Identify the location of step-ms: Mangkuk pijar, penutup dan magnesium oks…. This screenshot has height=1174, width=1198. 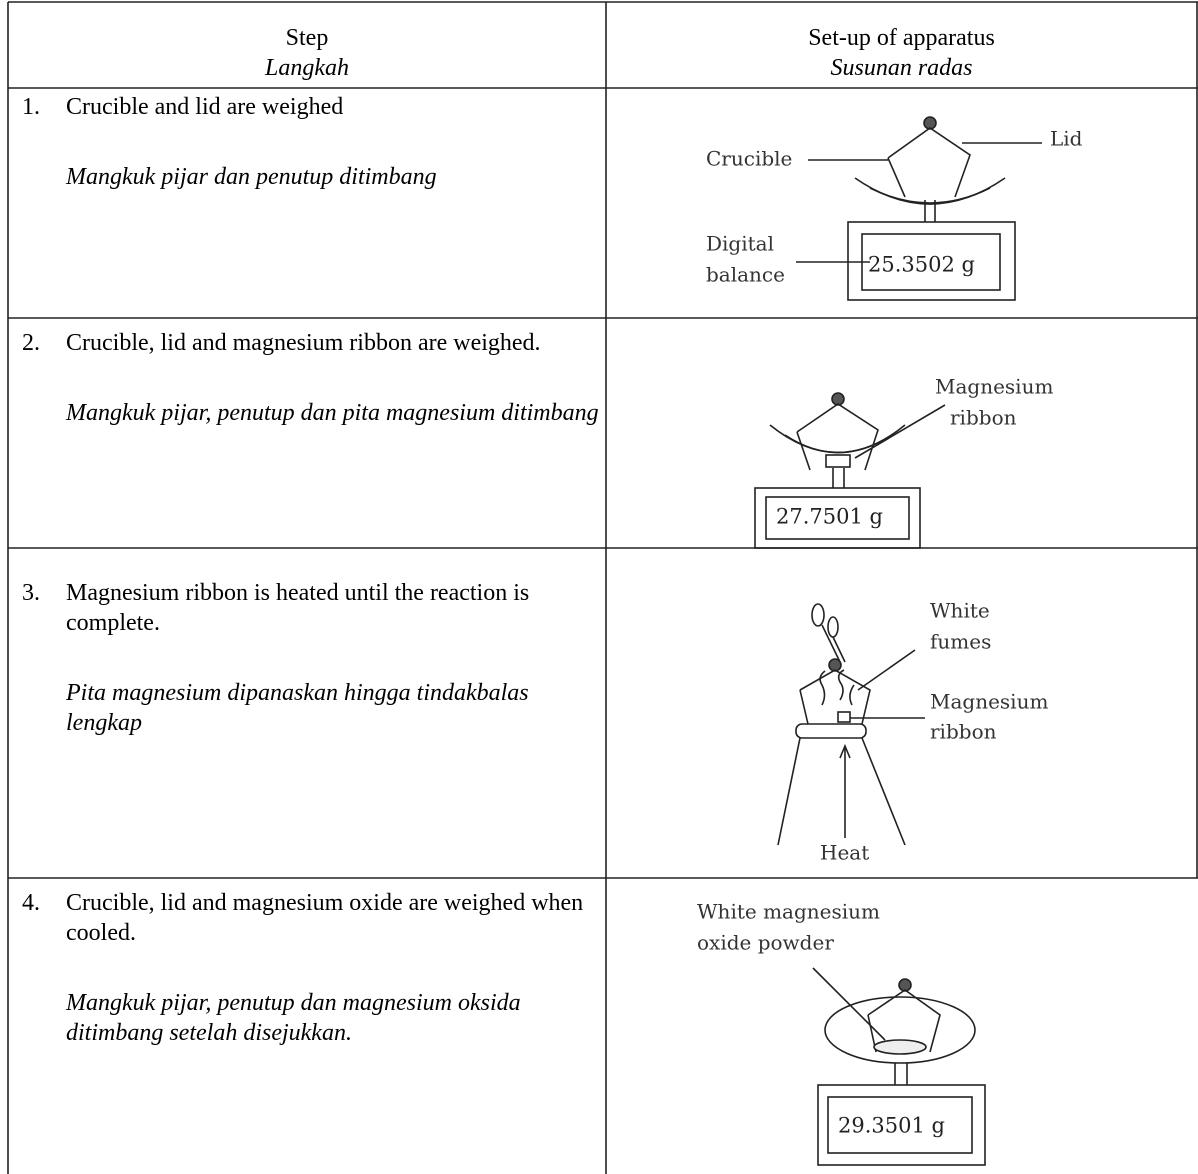
(293, 1018).